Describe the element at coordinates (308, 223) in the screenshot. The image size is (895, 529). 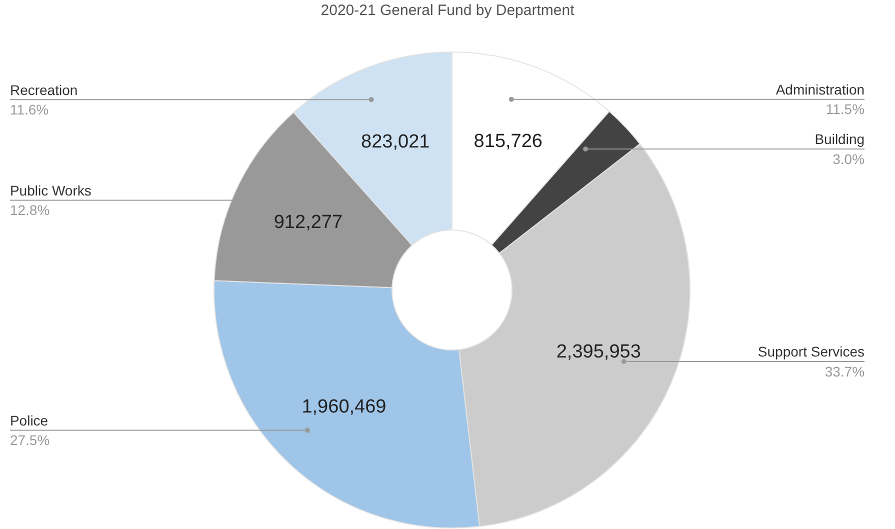
I see `text: 912,277` at that location.